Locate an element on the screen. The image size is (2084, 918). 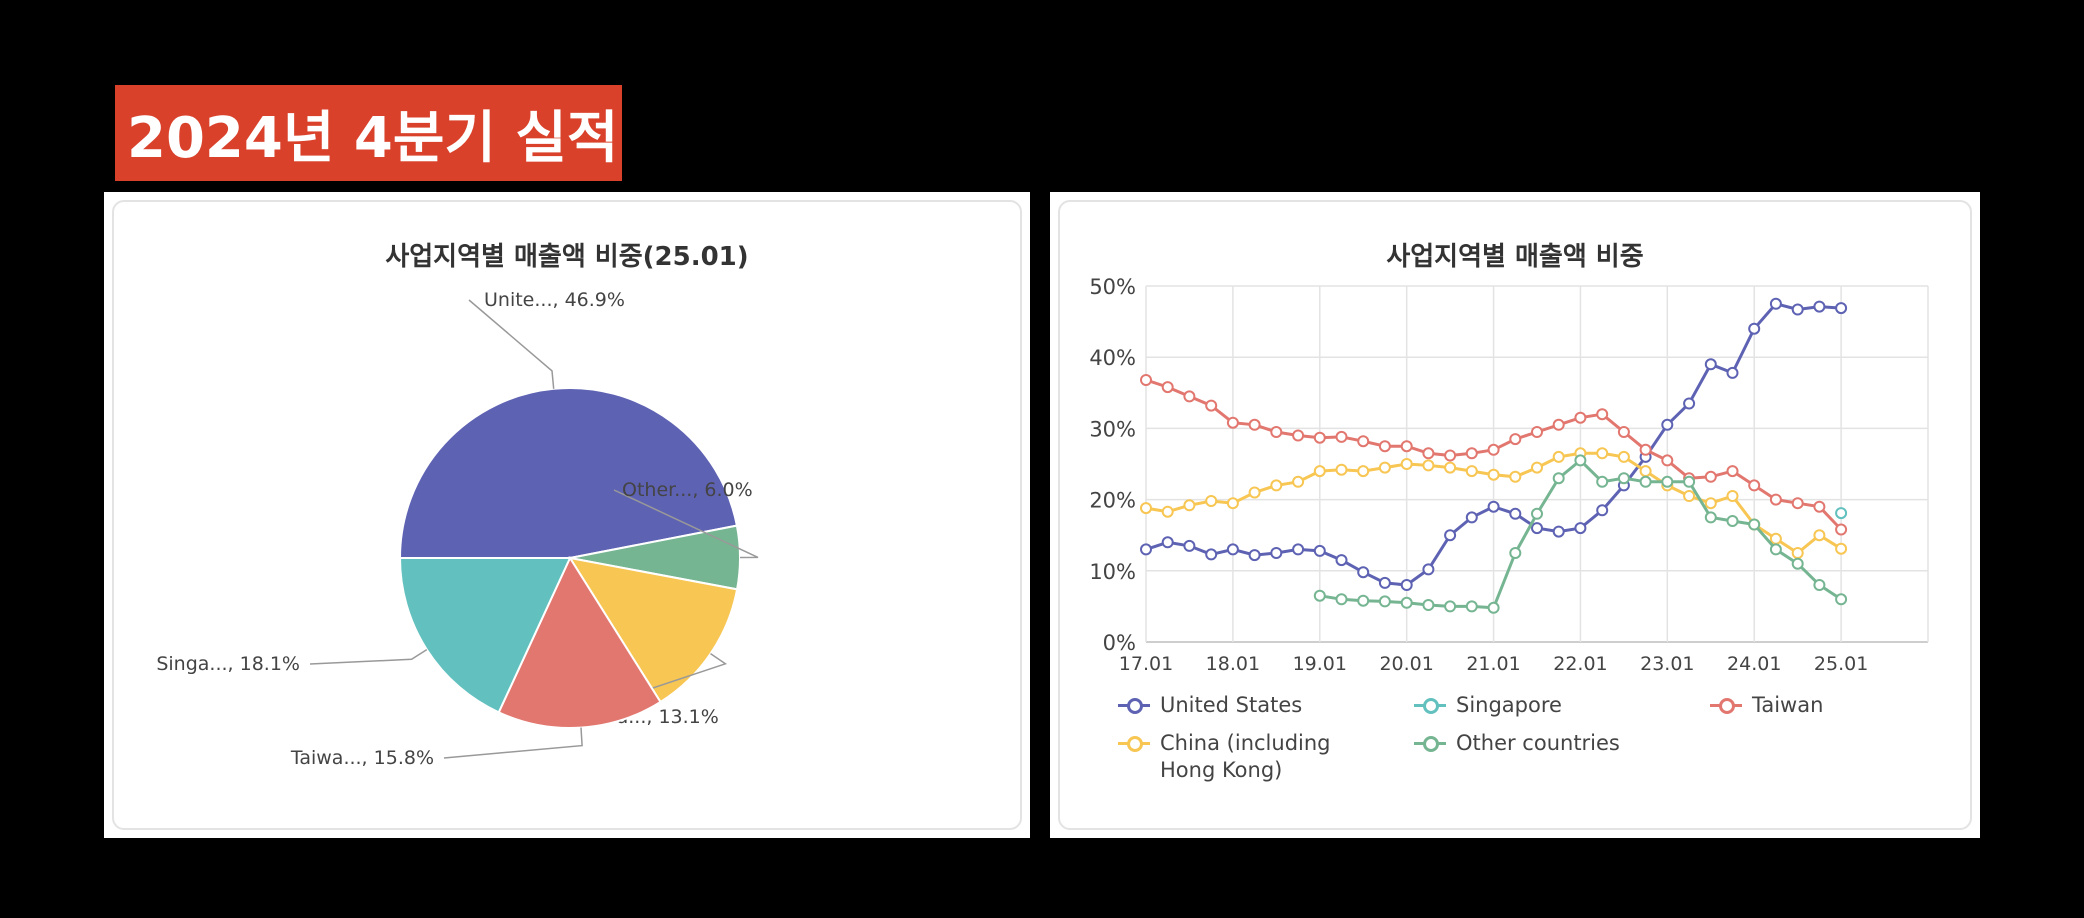
page-title-banner: 2024년 4분기 실적 is located at coordinates (368, 133).